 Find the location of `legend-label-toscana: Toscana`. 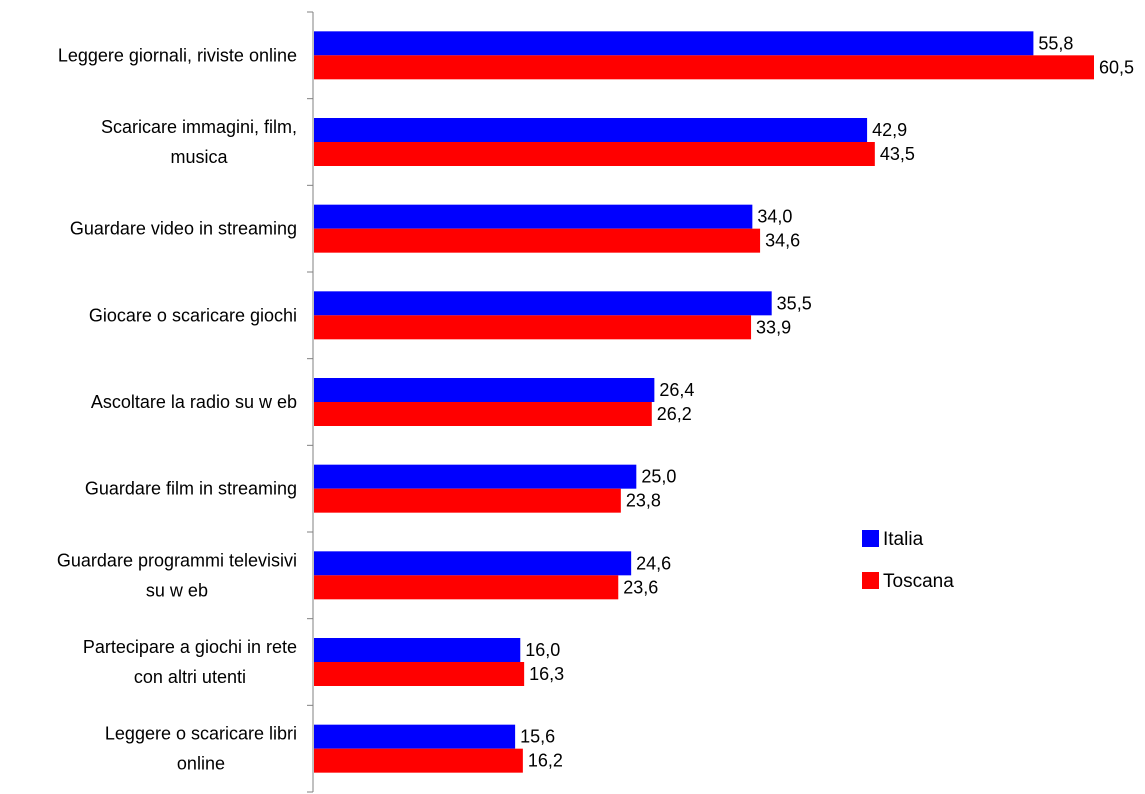

legend-label-toscana: Toscana is located at coordinates (918, 581).